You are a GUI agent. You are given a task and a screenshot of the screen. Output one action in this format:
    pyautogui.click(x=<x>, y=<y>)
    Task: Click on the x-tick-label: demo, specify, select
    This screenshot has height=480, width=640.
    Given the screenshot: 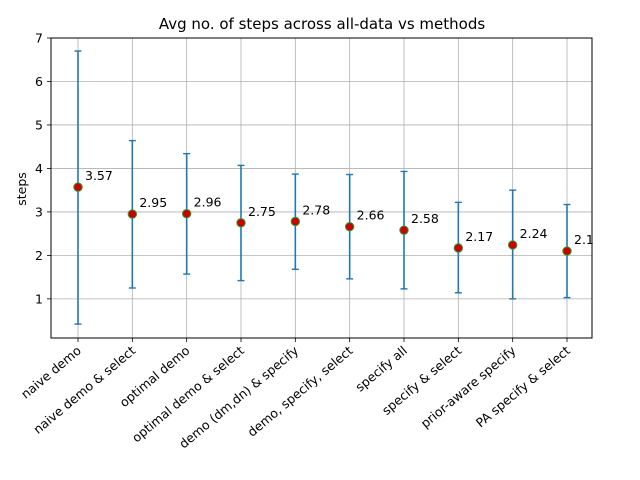 What is the action you would take?
    pyautogui.click(x=299, y=391)
    